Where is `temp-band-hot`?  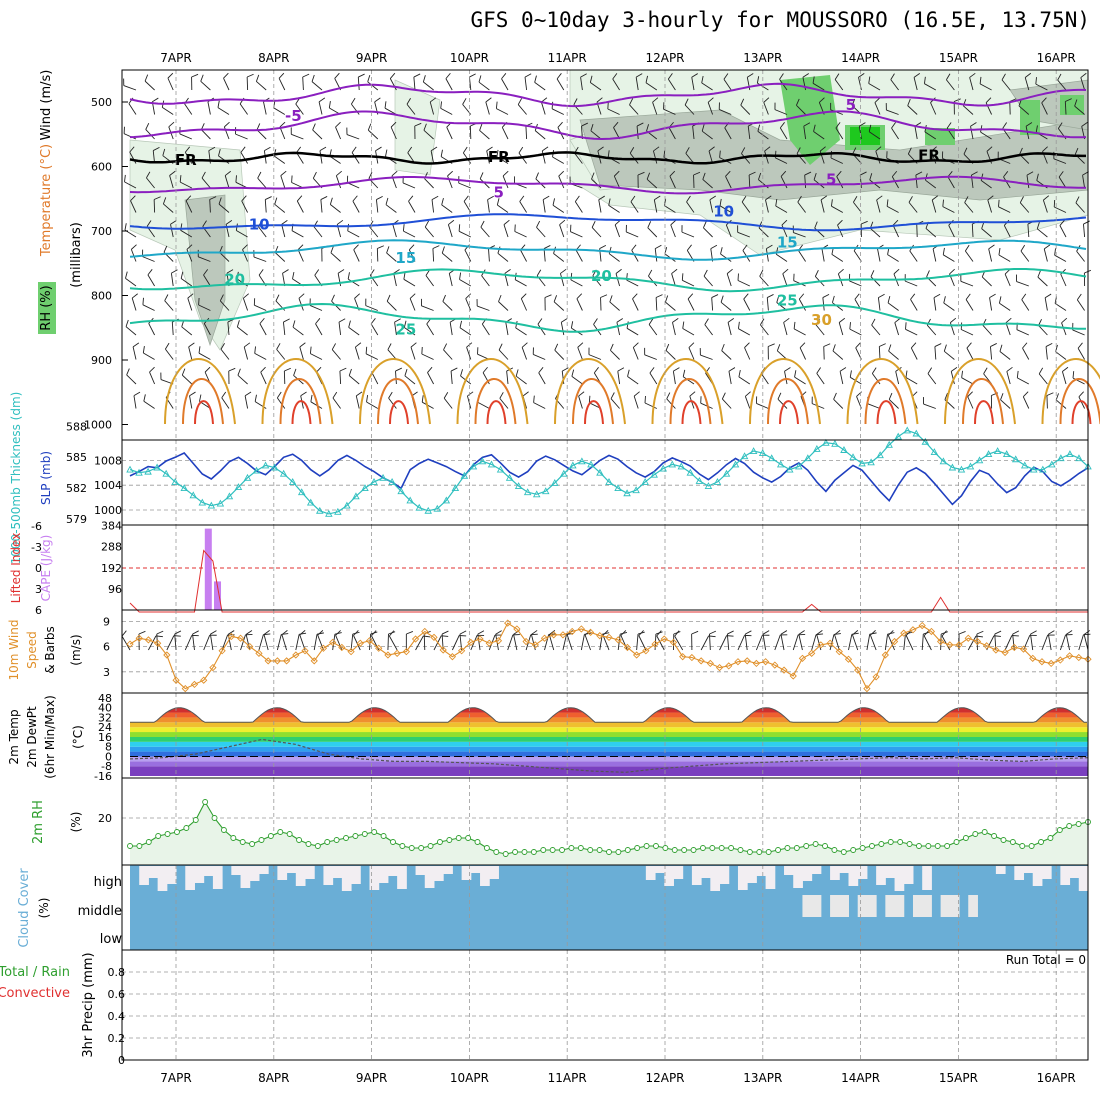
temp-band-hot is located at coordinates (609, 734).